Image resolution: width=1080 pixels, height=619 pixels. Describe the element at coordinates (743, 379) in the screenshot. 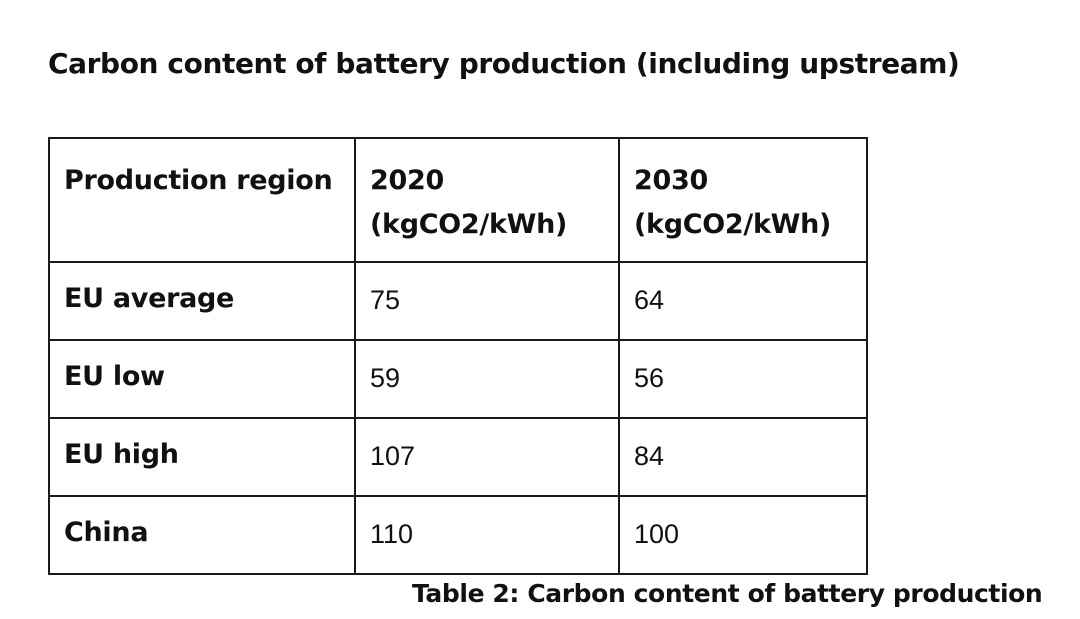

I see `row-2030-value: 56` at that location.